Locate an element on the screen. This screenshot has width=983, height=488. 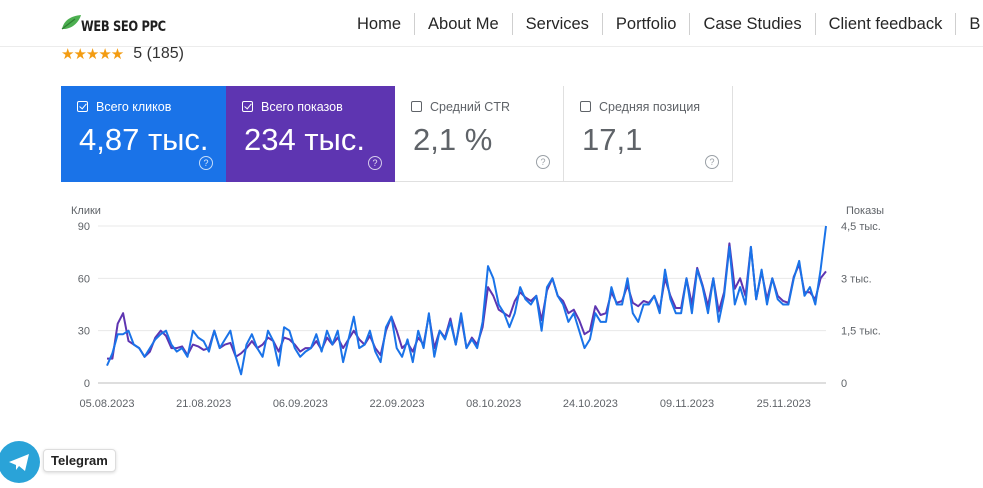
metric-value: 234 тыс. is located at coordinates (304, 139).